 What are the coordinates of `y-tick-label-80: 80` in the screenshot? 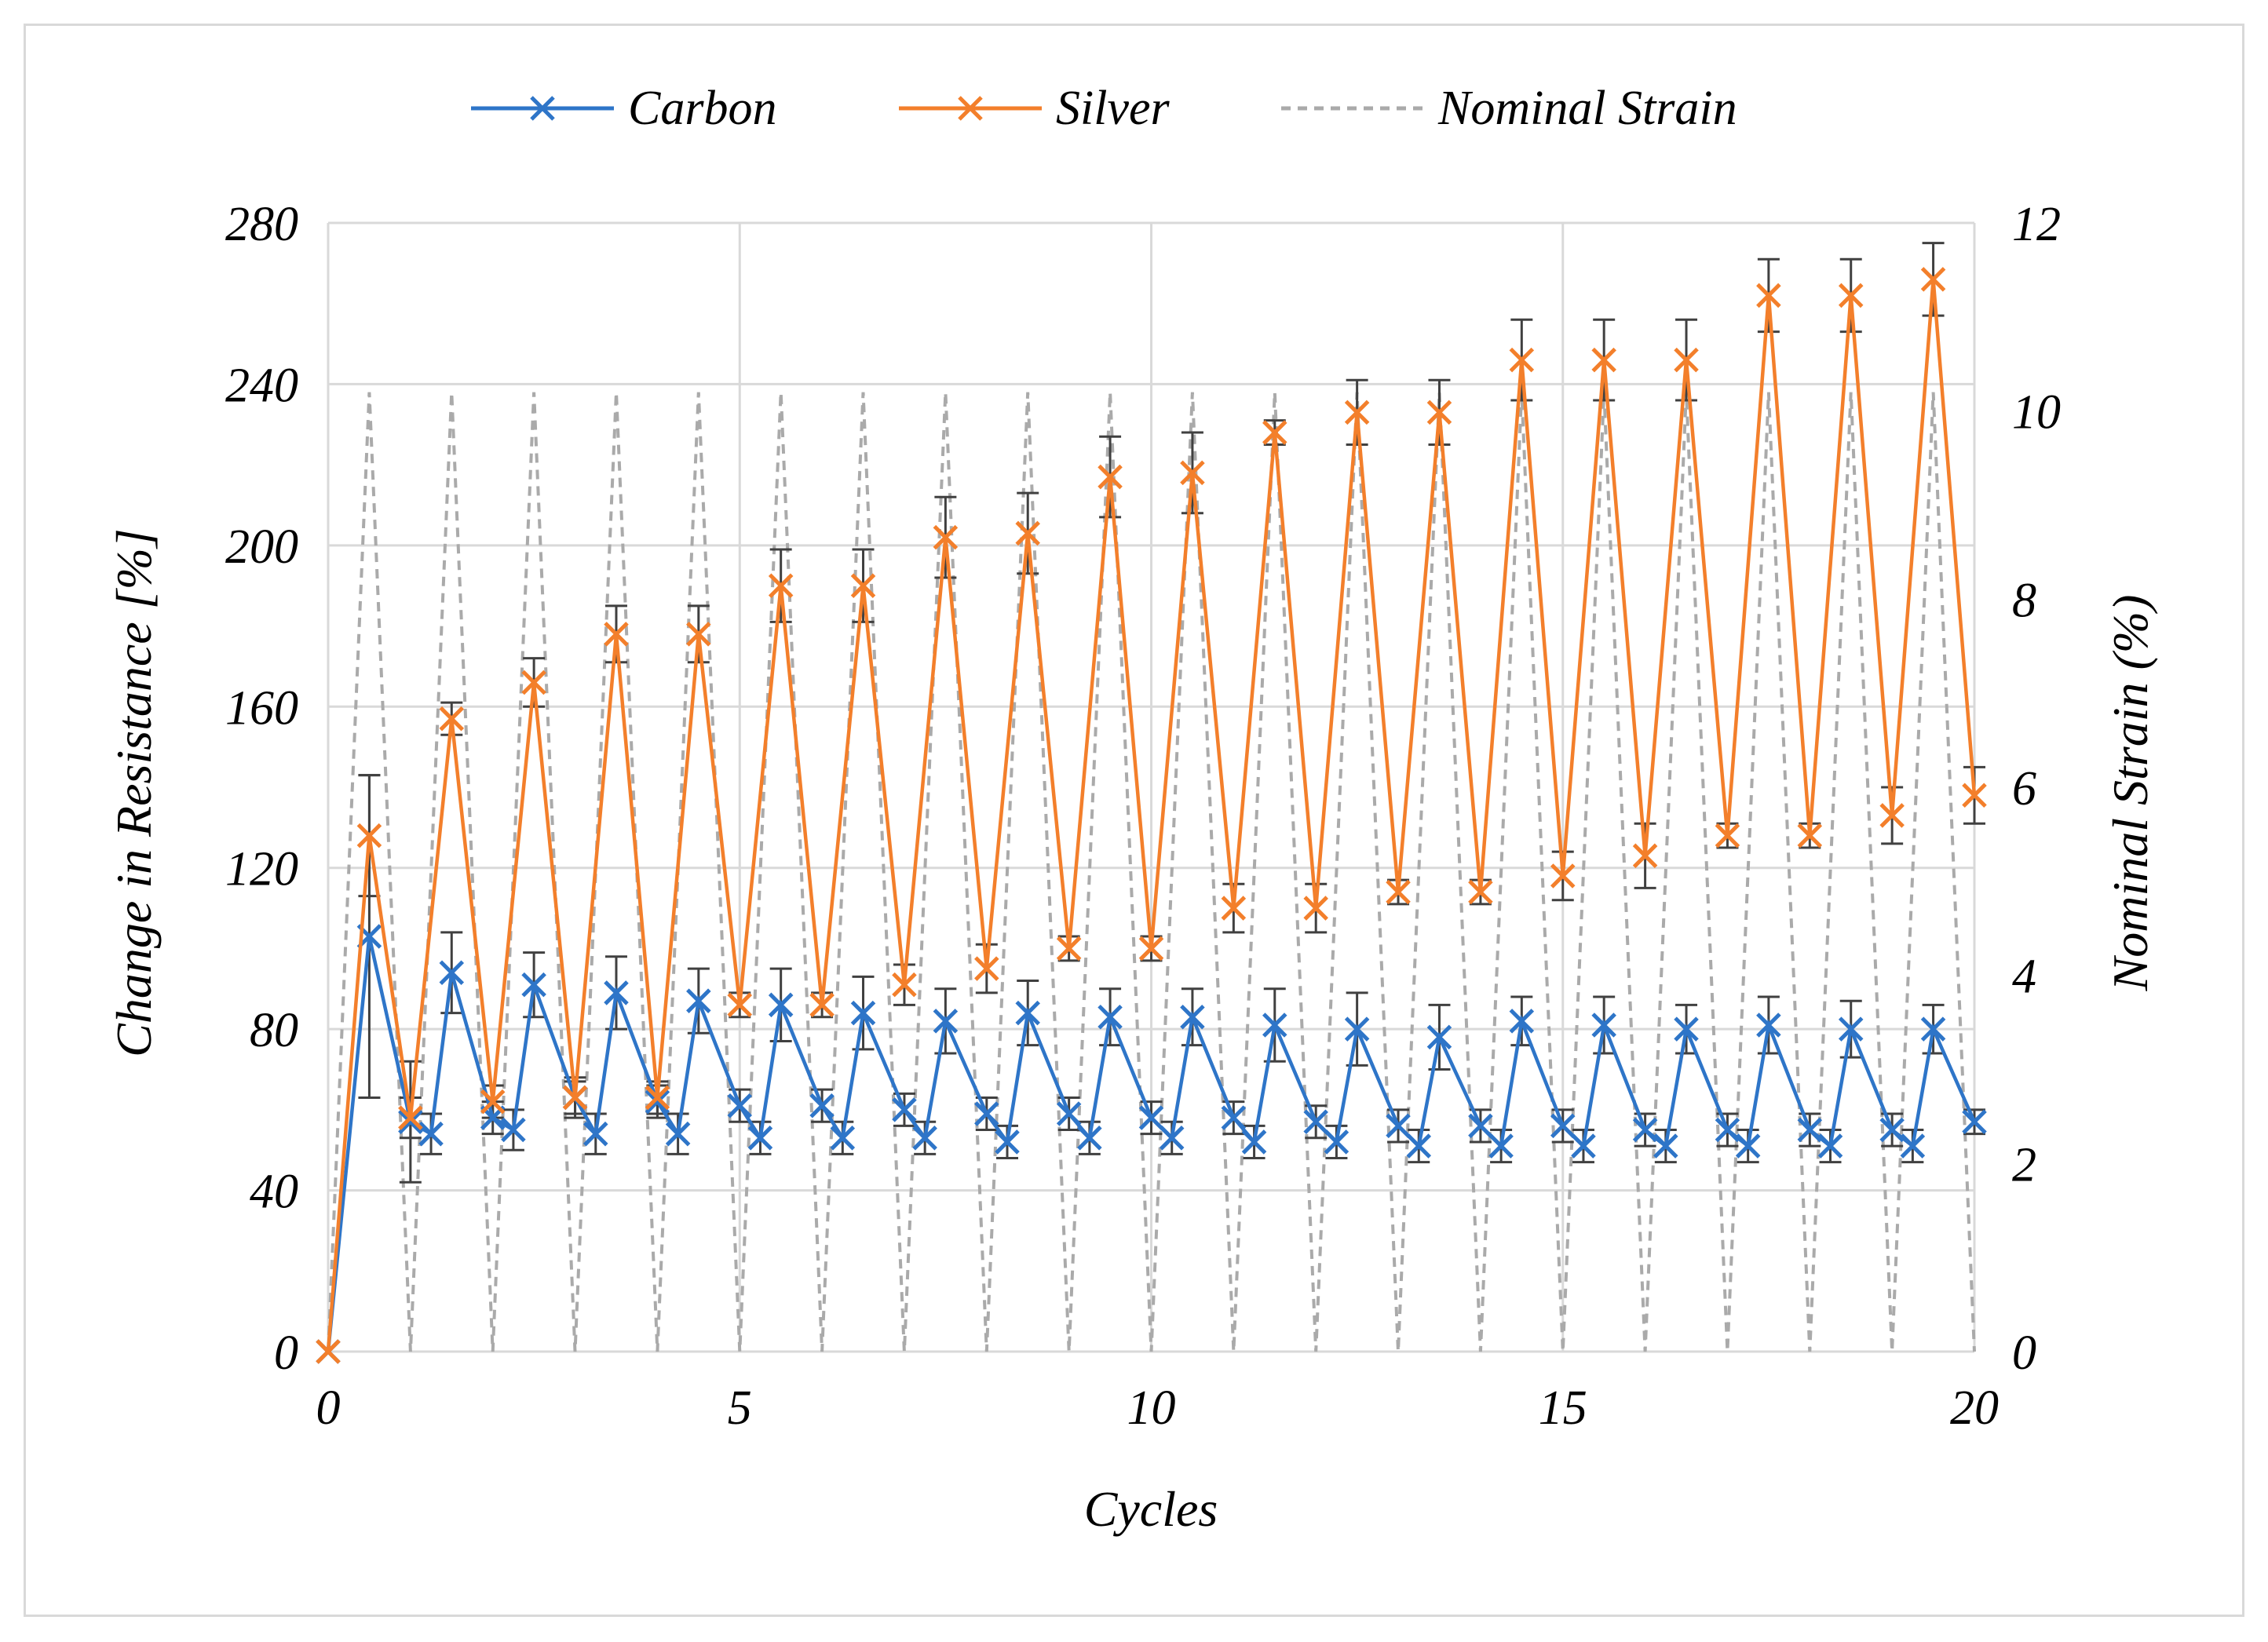 It's located at (274, 1030).